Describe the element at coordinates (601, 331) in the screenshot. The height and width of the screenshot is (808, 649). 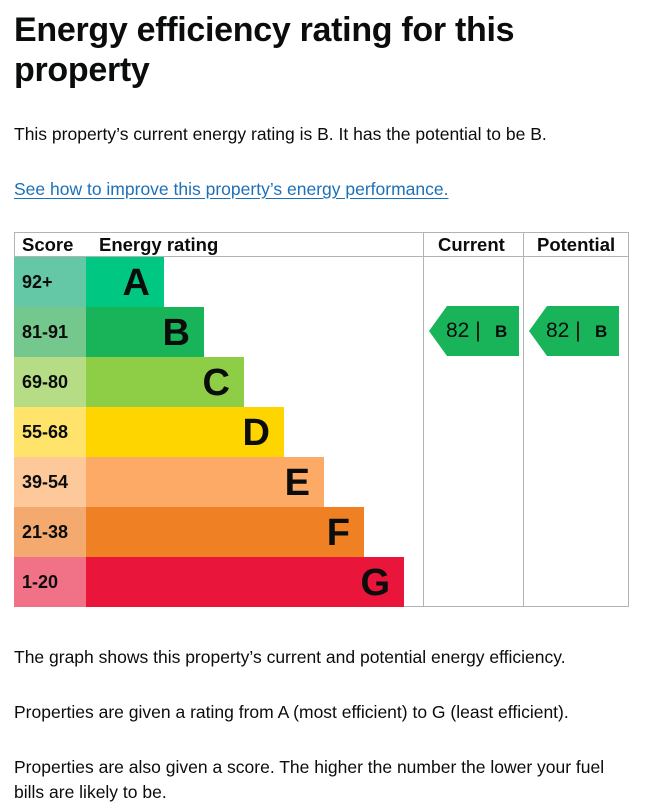
I see `potential-rating-grade: B` at that location.